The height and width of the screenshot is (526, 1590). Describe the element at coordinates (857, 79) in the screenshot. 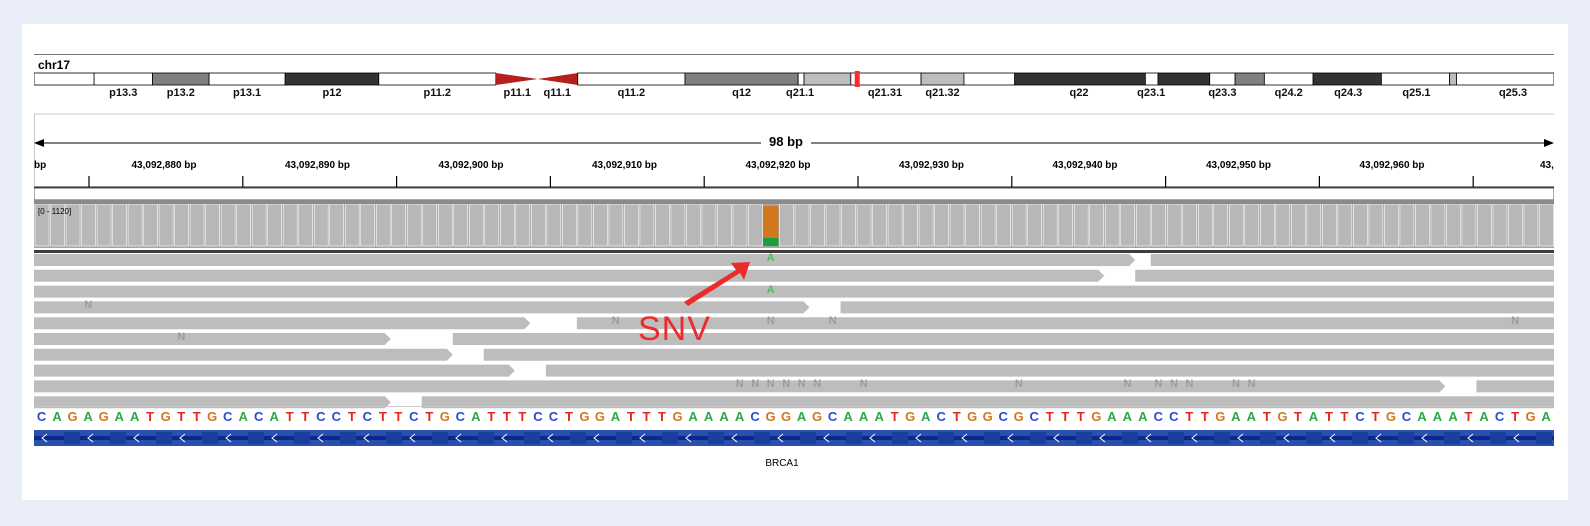

I see `current-position-marker` at that location.